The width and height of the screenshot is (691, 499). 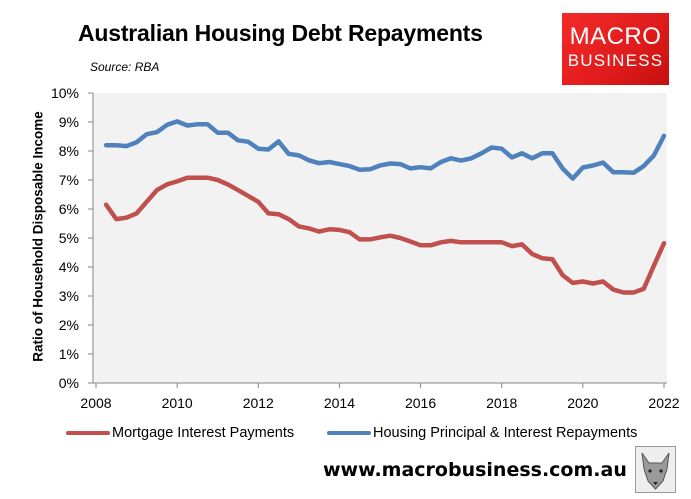 What do you see at coordinates (615, 36) in the screenshot?
I see `logo-line-1: MACRO` at bounding box center [615, 36].